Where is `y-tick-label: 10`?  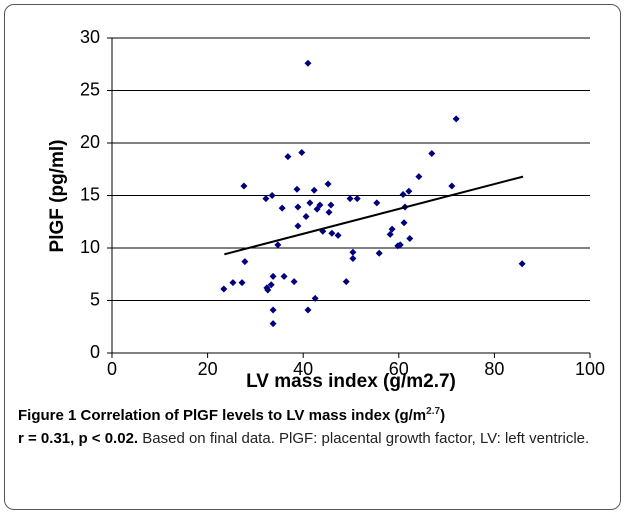 y-tick-label: 10 is located at coordinates (90, 247).